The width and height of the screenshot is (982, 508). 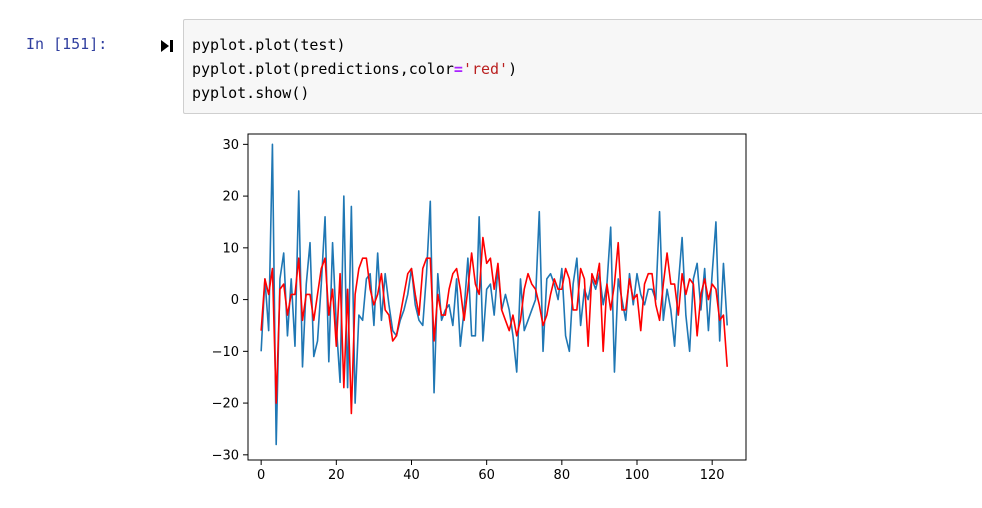 What do you see at coordinates (513, 69) in the screenshot?
I see `code-token: )` at bounding box center [513, 69].